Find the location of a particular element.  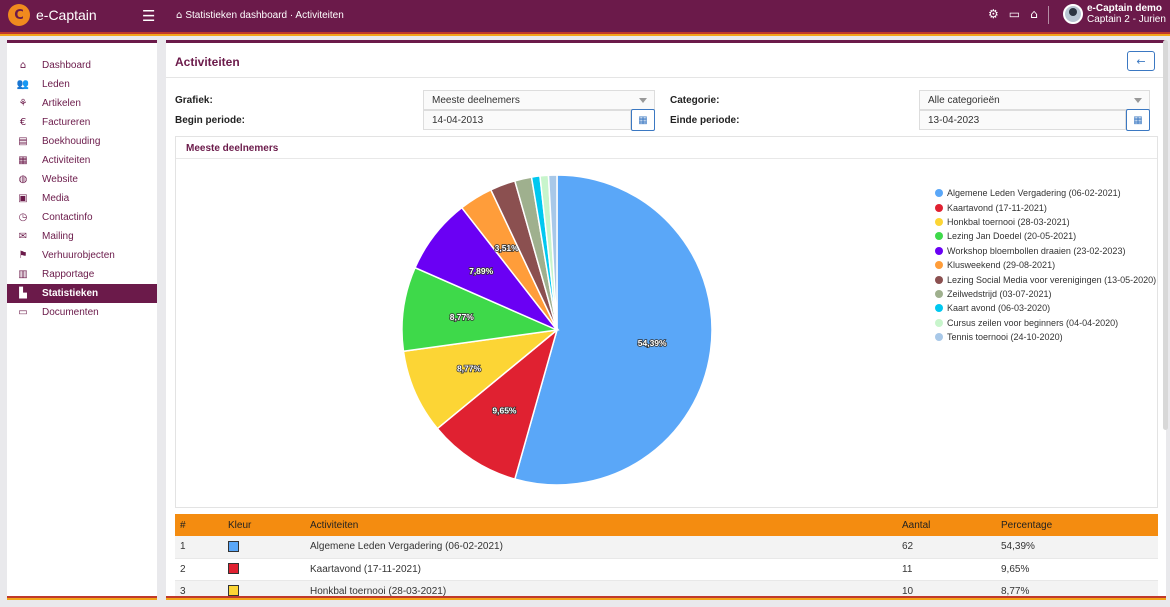

legend-item: Zeilwedstrijd (03-07-2021) is located at coordinates (1045, 294).